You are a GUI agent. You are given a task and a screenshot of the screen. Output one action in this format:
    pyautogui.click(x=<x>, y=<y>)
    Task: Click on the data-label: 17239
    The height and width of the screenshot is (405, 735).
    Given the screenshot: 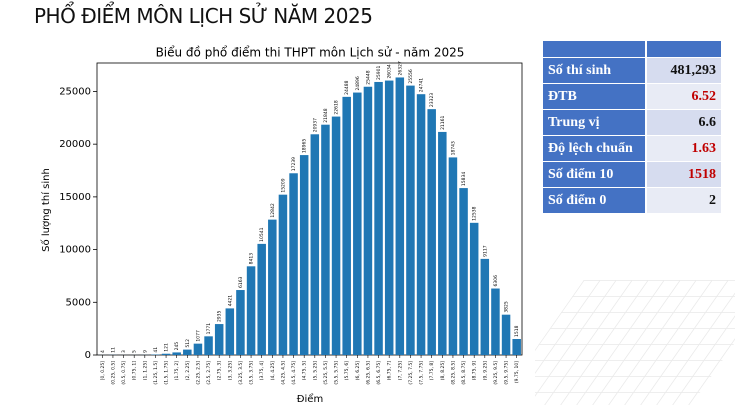 What is the action you would take?
    pyautogui.click(x=294, y=164)
    